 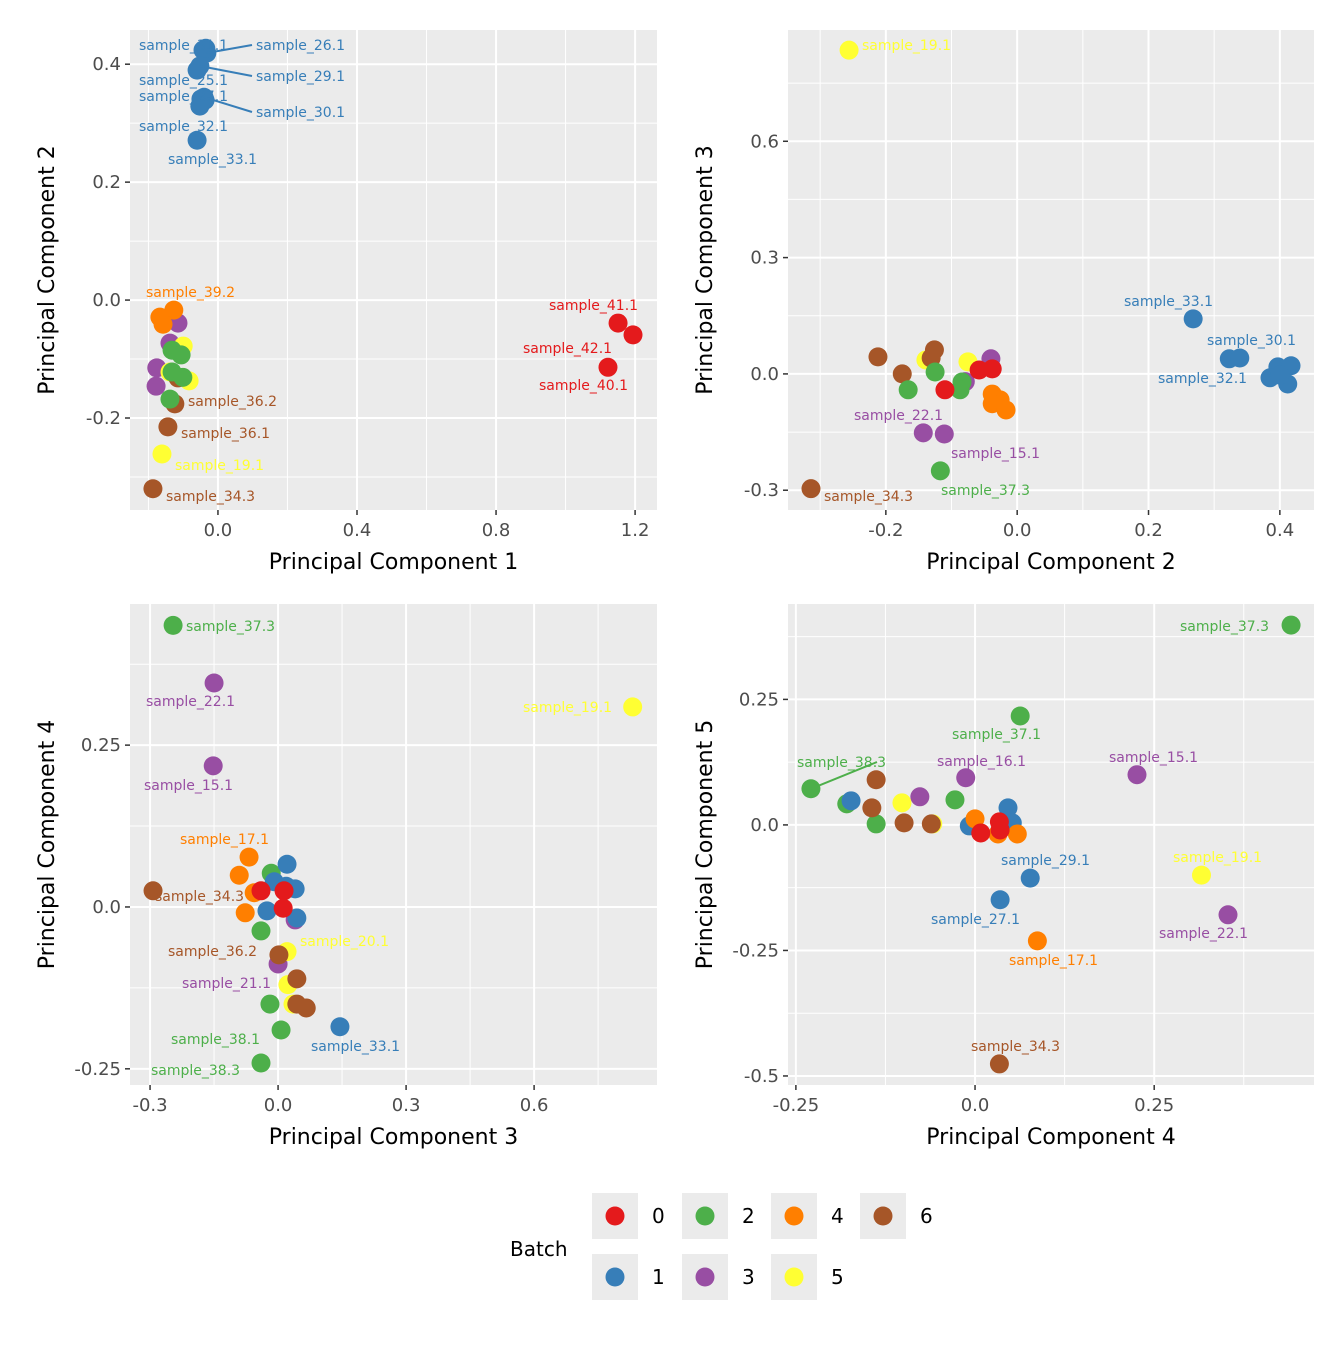 What do you see at coordinates (761, 490) in the screenshot?
I see `y-tick-label: -0.3` at bounding box center [761, 490].